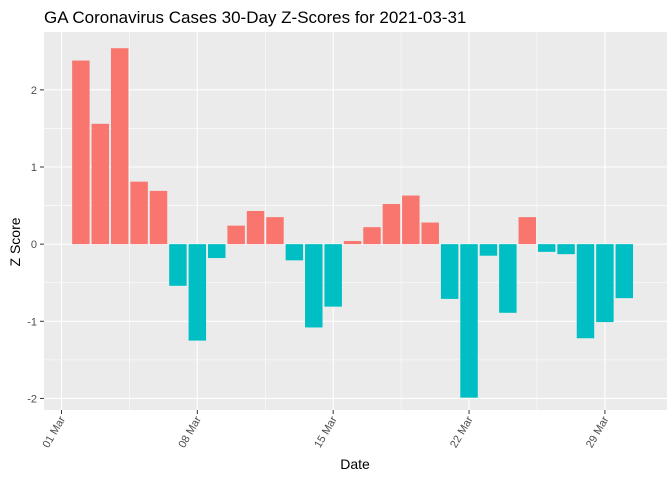  What do you see at coordinates (34, 91) in the screenshot?
I see `y-tick-label: 2` at bounding box center [34, 91].